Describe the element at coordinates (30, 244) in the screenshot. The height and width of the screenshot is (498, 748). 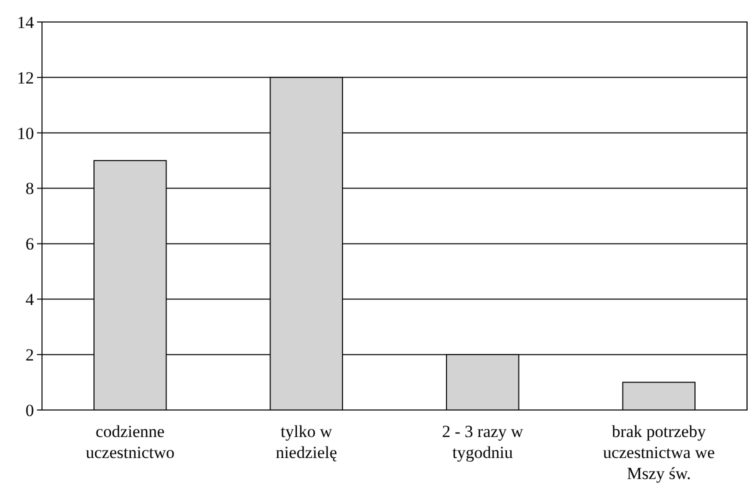
I see `y-tick-label: 6` at that location.